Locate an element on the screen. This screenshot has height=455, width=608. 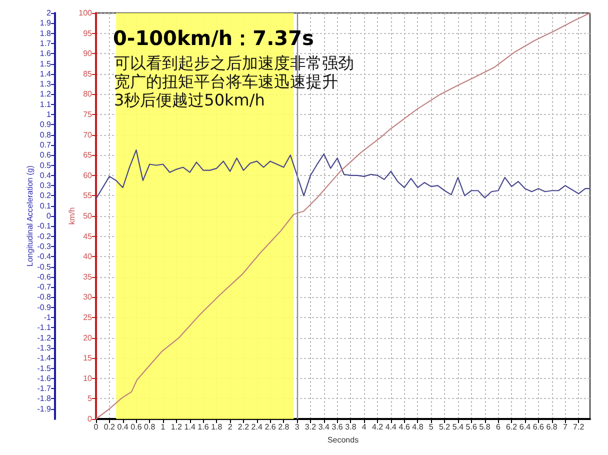
y-axis-title: Longitudinal Acceleration (g) is located at coordinates (30, 215).